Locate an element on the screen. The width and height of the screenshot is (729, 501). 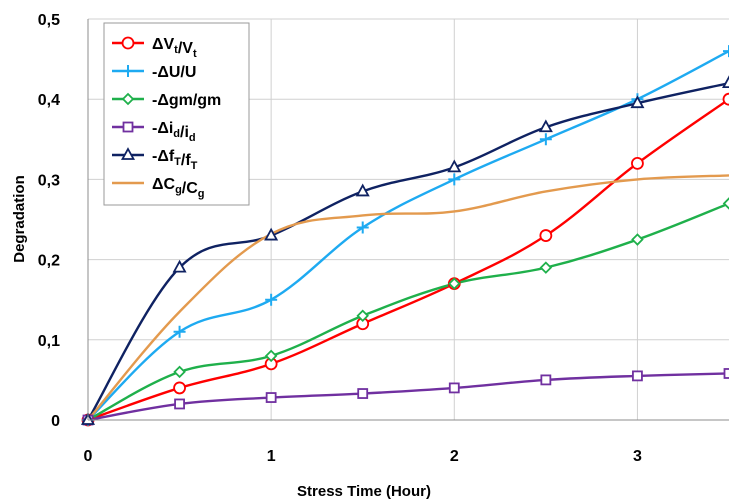
legend-box is located at coordinates (176, 114).